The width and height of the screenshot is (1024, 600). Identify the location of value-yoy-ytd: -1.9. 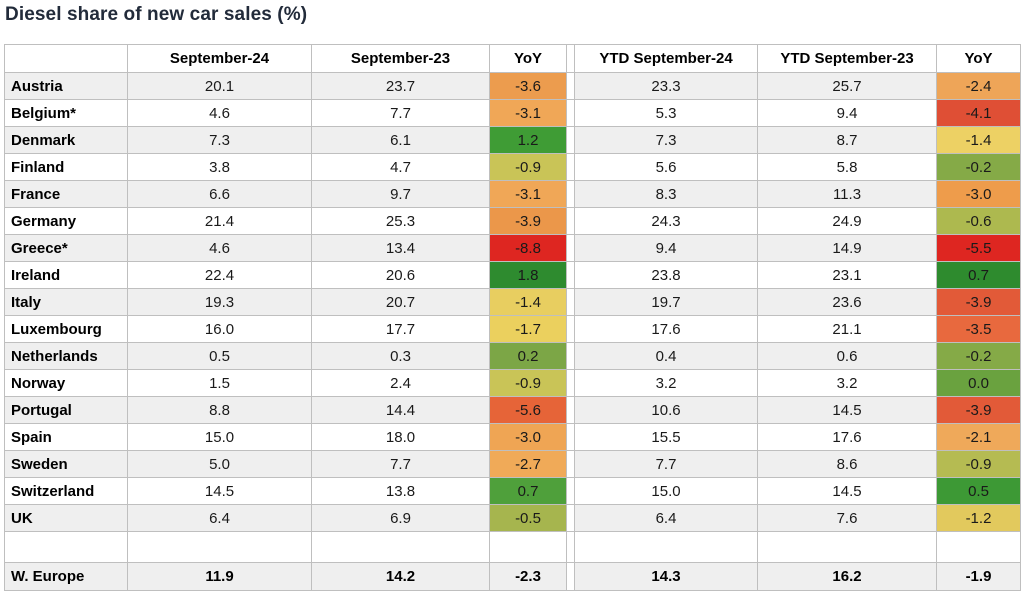
(978, 576).